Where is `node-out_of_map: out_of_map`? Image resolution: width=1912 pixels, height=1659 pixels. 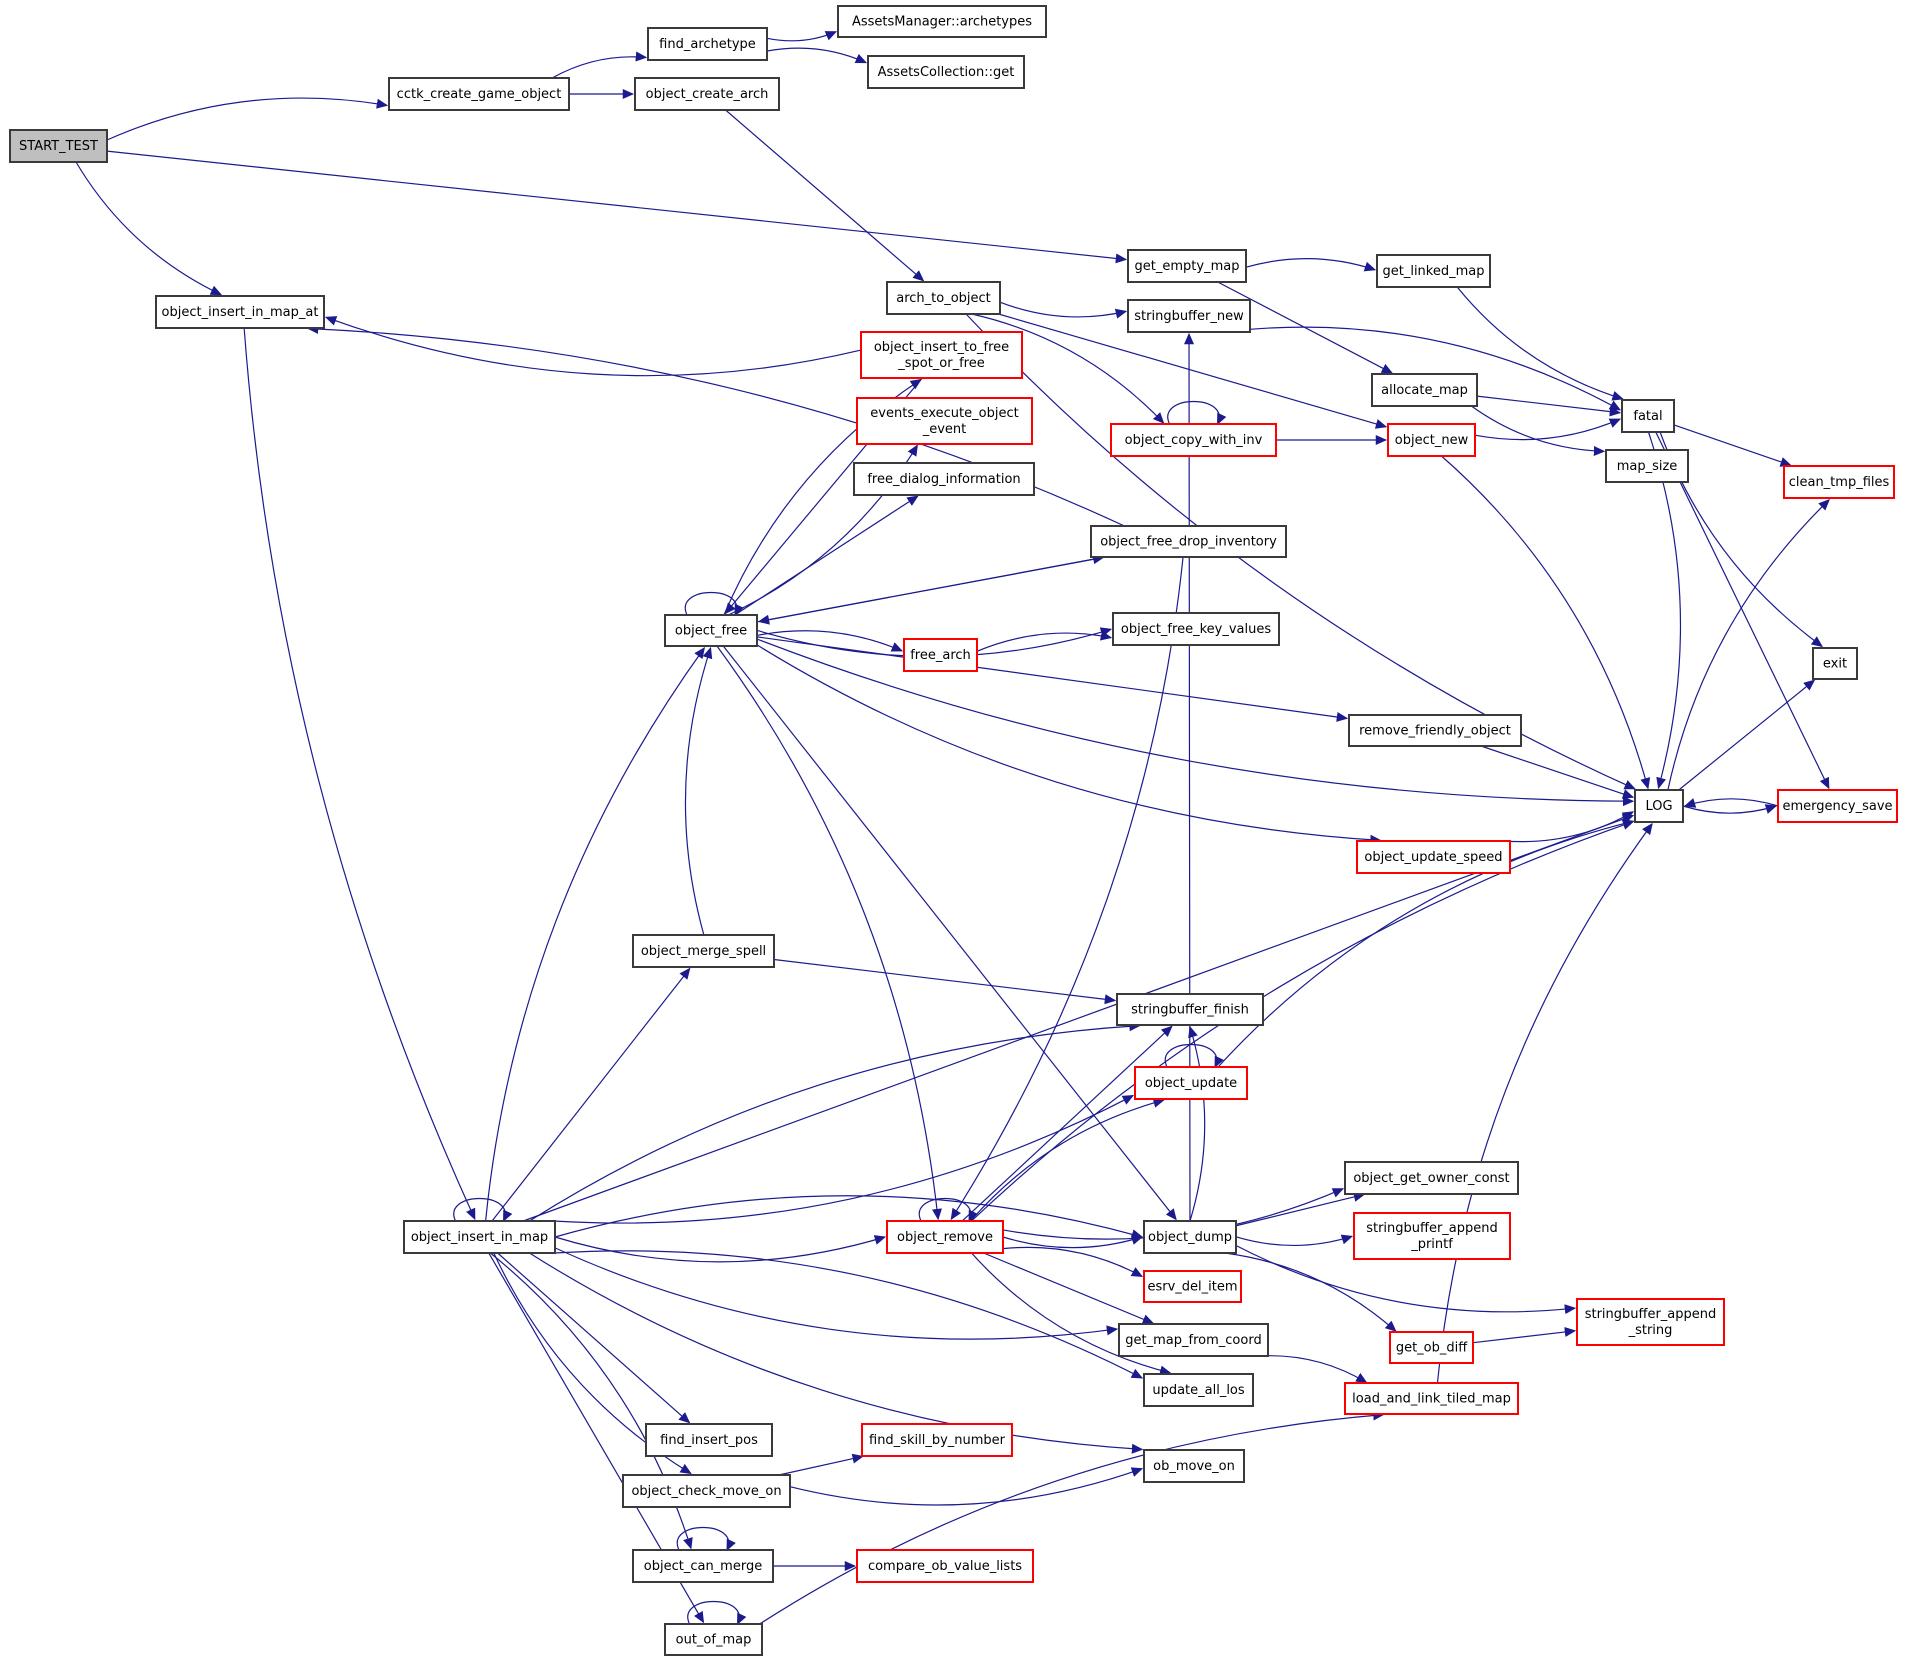
node-out_of_map: out_of_map is located at coordinates (713, 1639).